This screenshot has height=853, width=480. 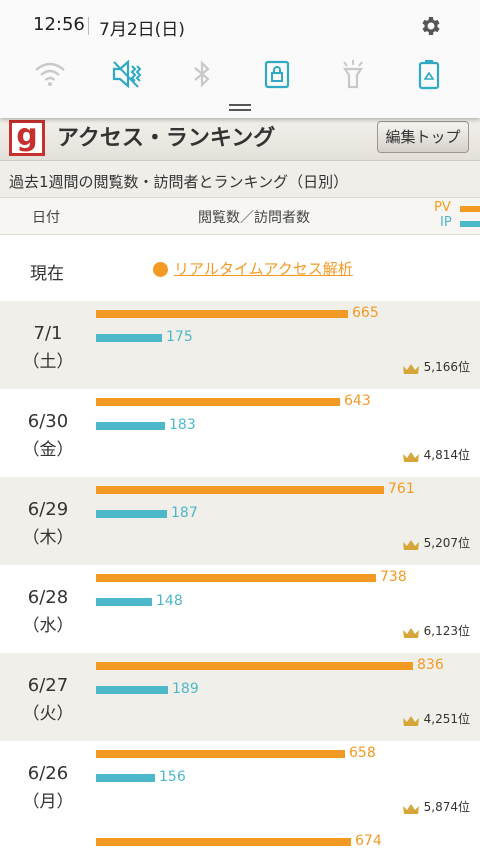 What do you see at coordinates (48, 509) in the screenshot?
I see `row-date: 6/29` at bounding box center [48, 509].